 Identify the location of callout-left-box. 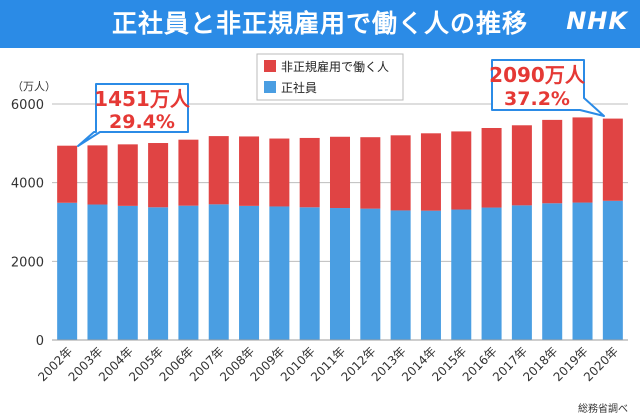
(133, 115).